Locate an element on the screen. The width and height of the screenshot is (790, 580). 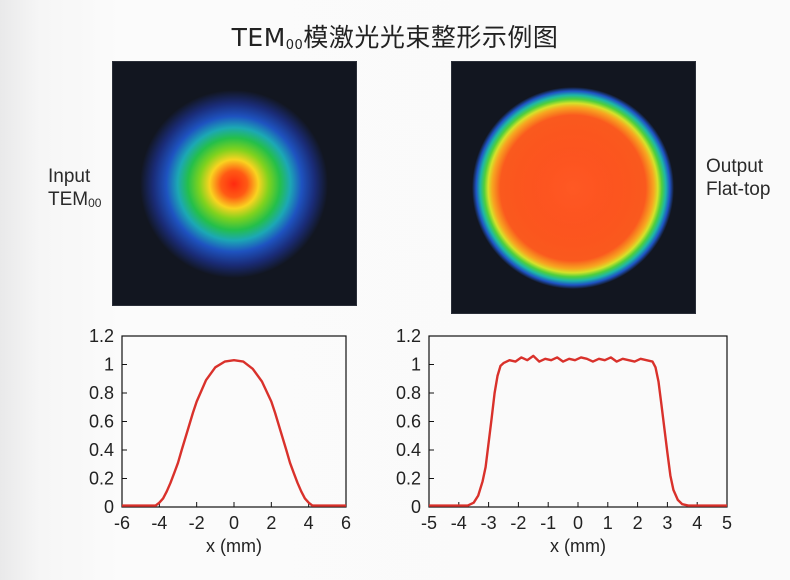
x-tick-label: 1 is located at coordinates (608, 523).